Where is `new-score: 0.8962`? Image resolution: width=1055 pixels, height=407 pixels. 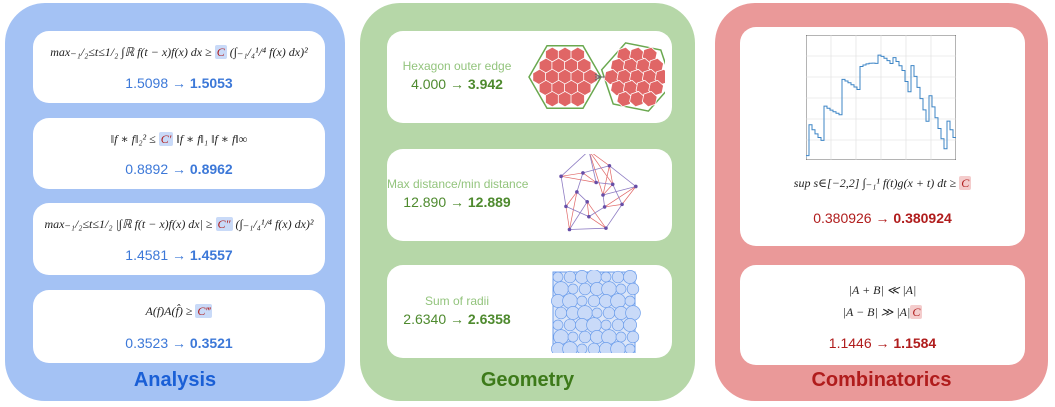
new-score: 0.8962 is located at coordinates (211, 169).